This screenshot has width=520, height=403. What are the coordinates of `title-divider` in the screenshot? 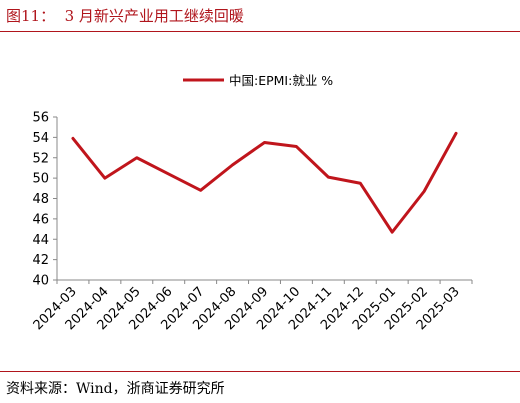 It's located at (260, 31).